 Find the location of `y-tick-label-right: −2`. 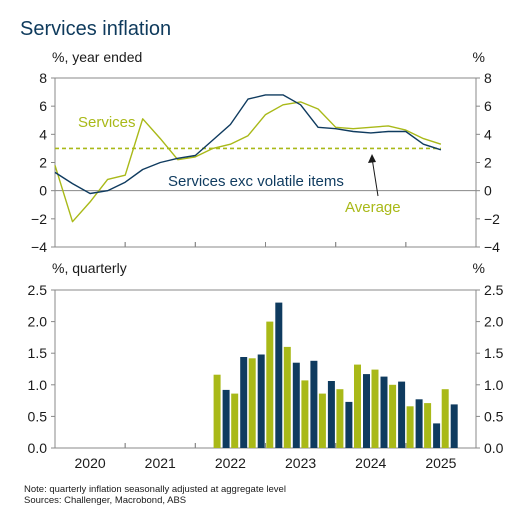

y-tick-label-right: −2 is located at coordinates (492, 219).